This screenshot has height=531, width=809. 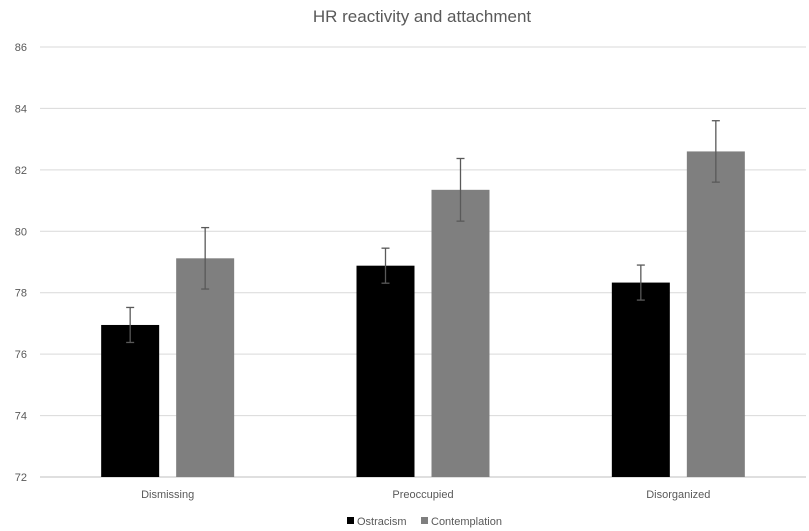 What do you see at coordinates (21, 232) in the screenshot?
I see `y-tick-label: 80` at bounding box center [21, 232].